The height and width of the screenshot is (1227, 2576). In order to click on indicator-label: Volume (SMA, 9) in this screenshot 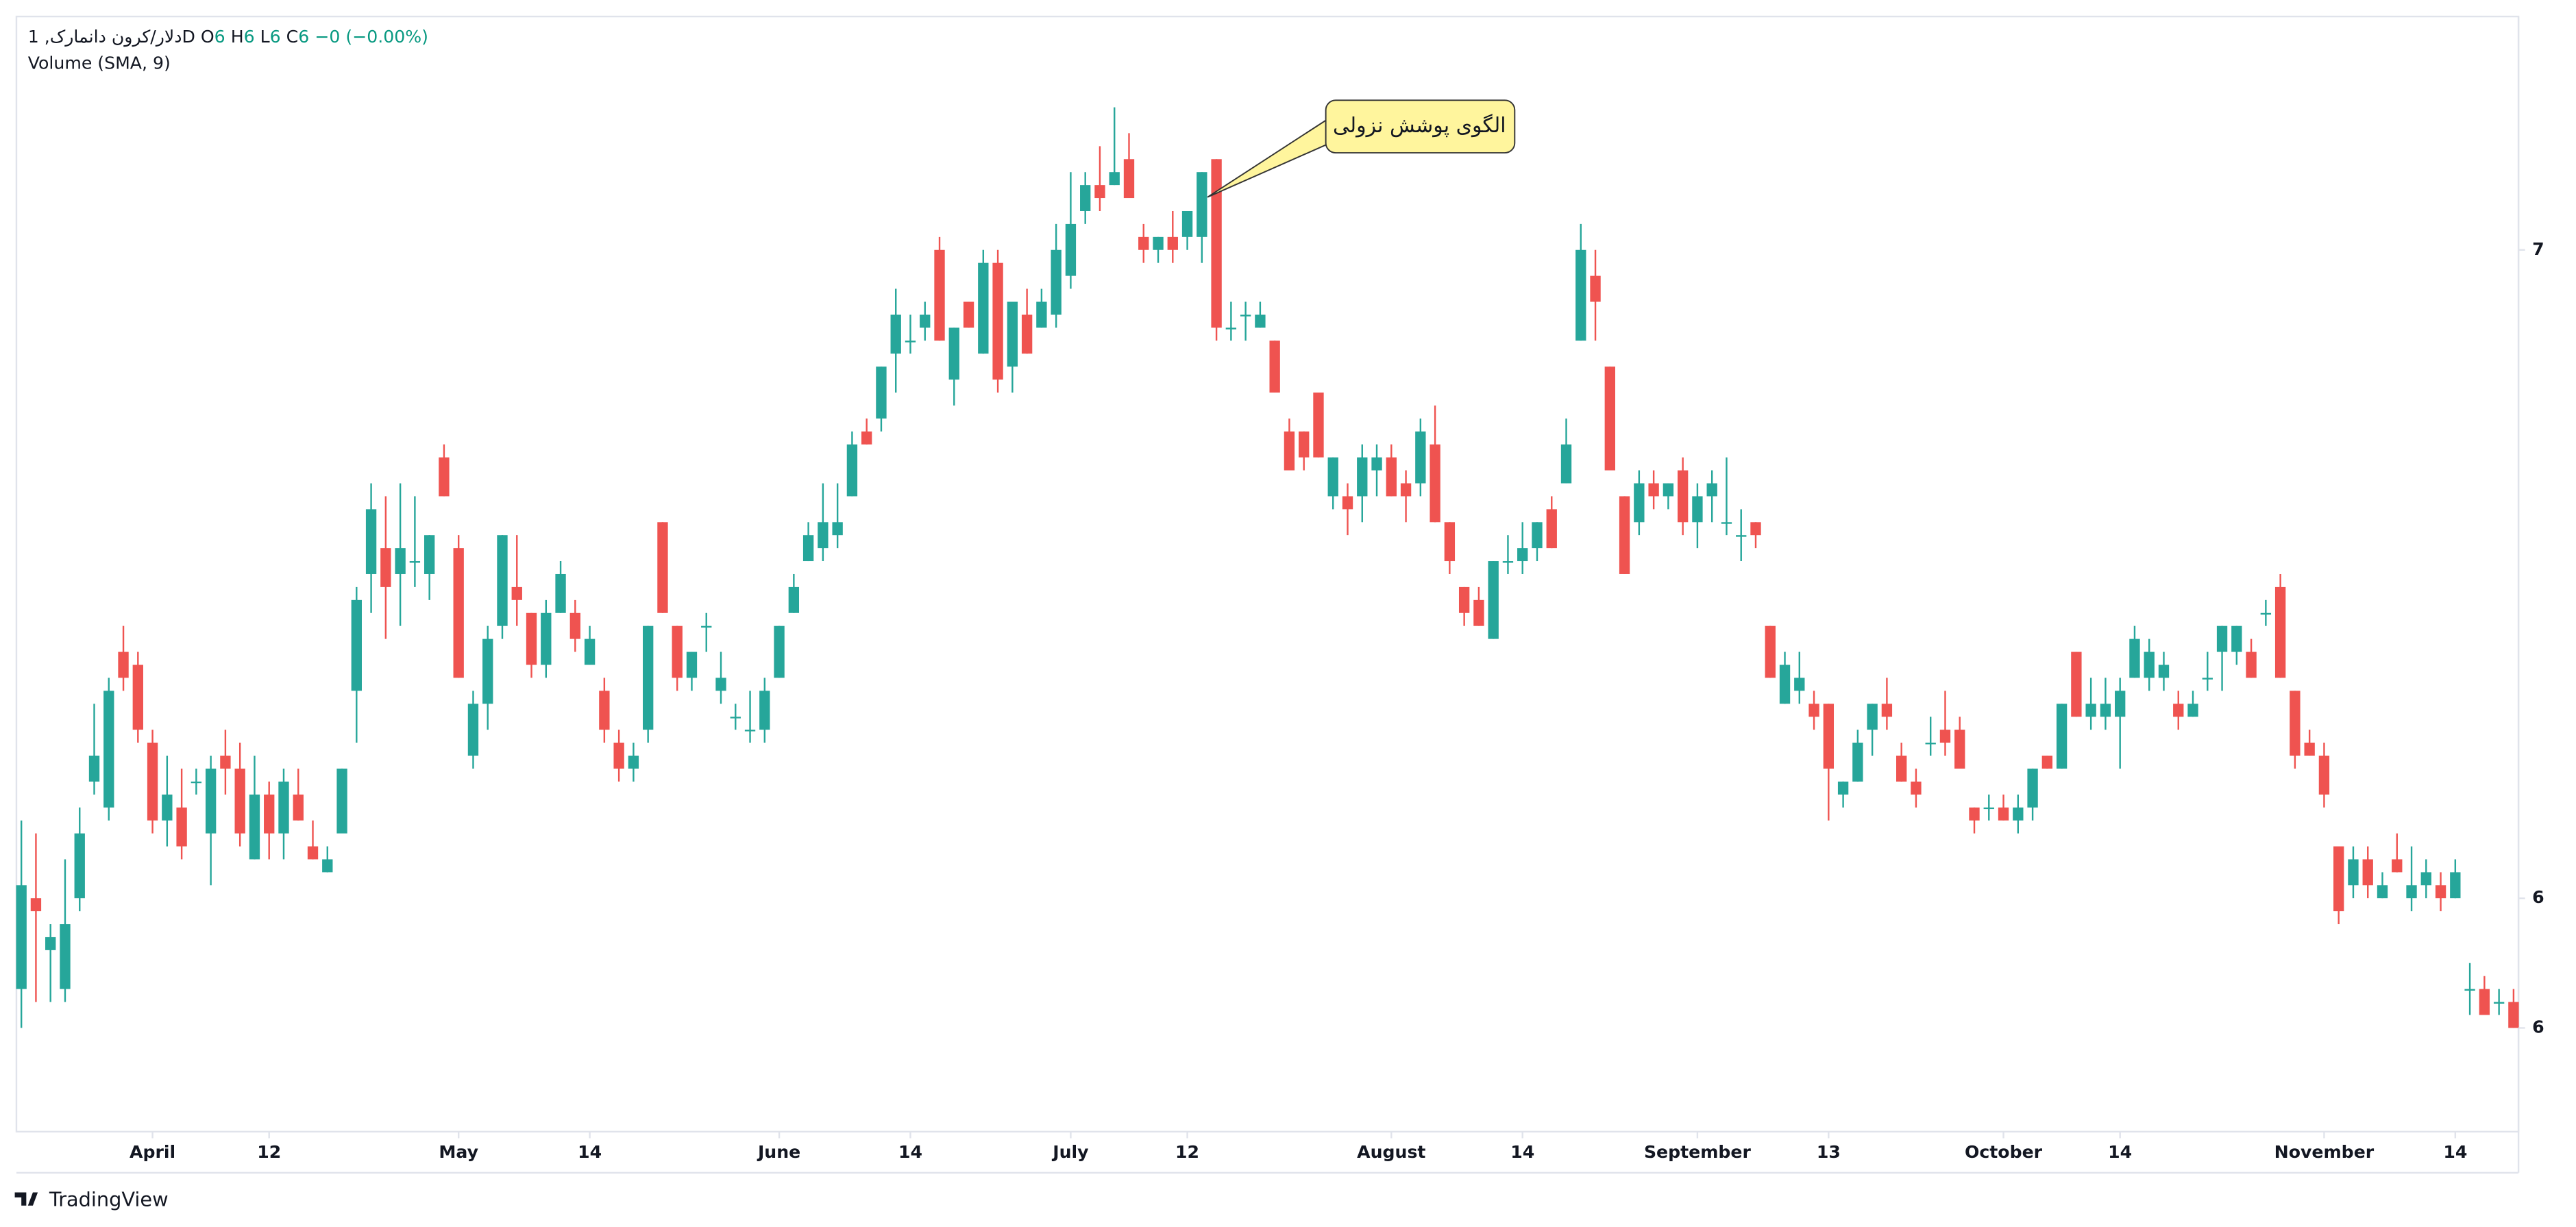, I will do `click(100, 63)`.